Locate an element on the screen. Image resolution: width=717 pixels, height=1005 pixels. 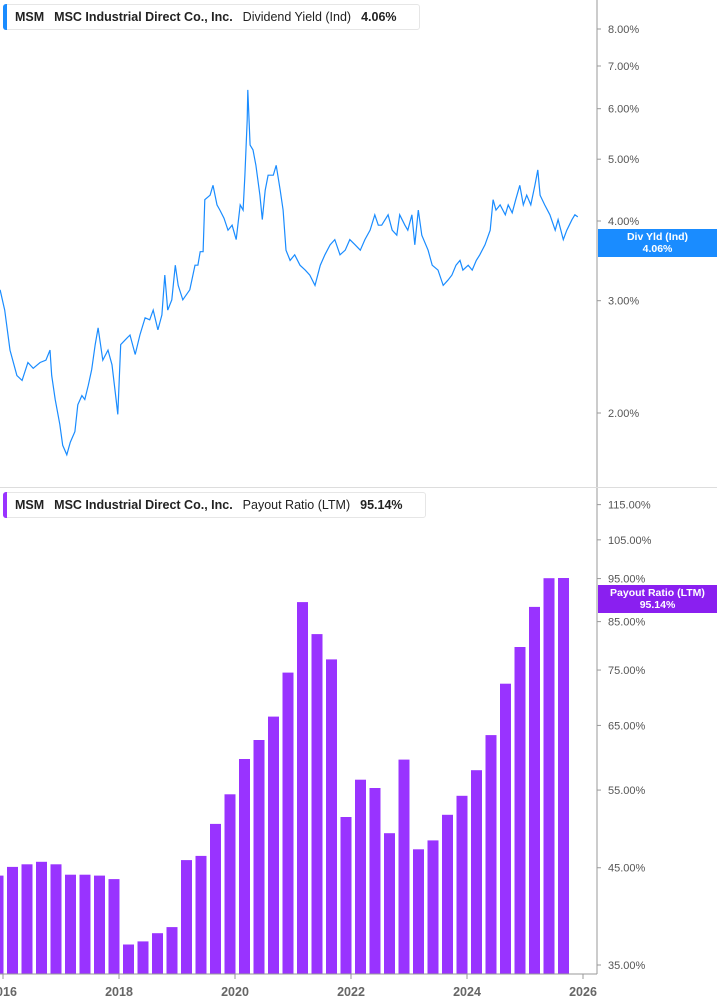
payout-bar-2020-Q4 is located at coordinates (288, 823).